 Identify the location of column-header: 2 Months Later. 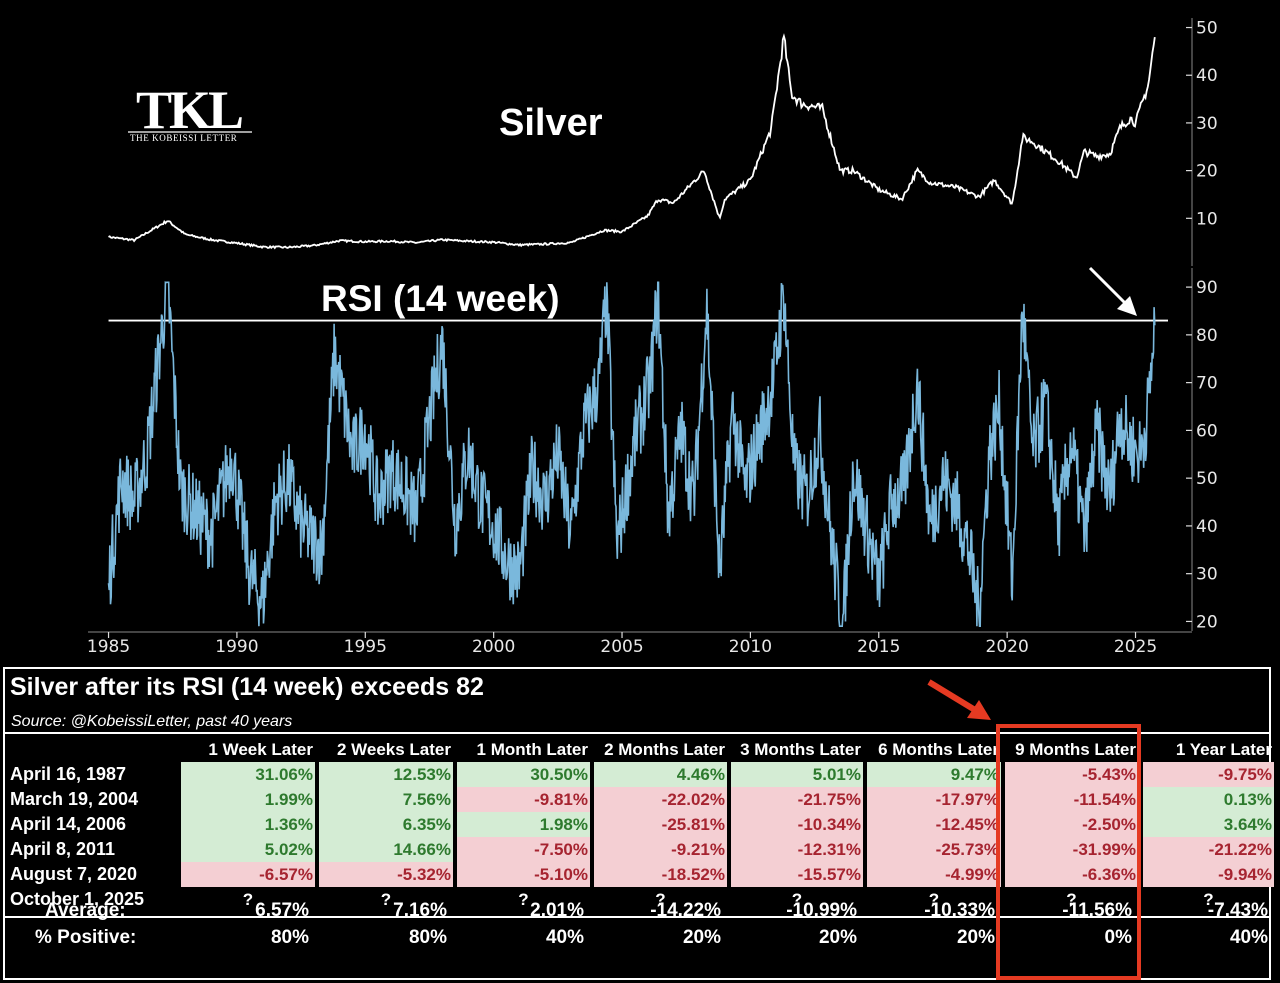
(664, 749).